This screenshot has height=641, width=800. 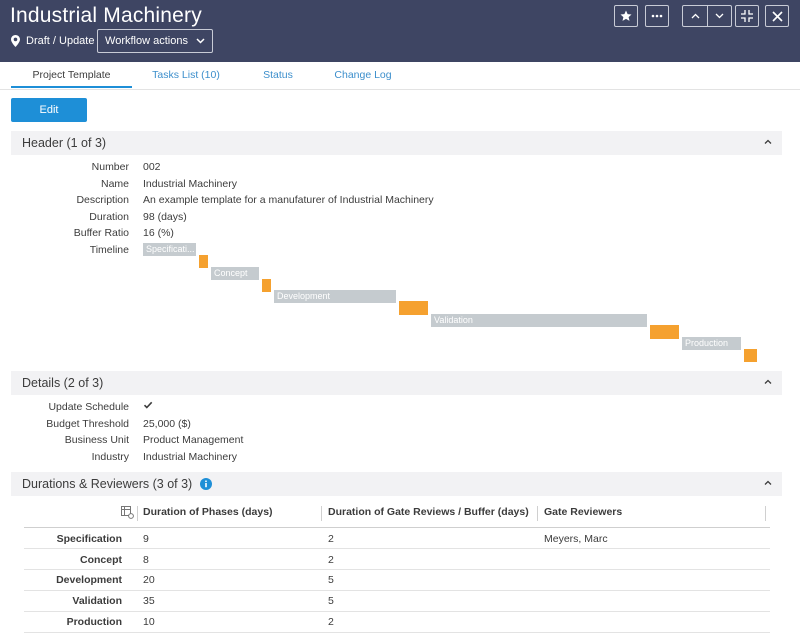 What do you see at coordinates (186, 75) in the screenshot?
I see `tab-tasks-list: Tasks List (10)` at bounding box center [186, 75].